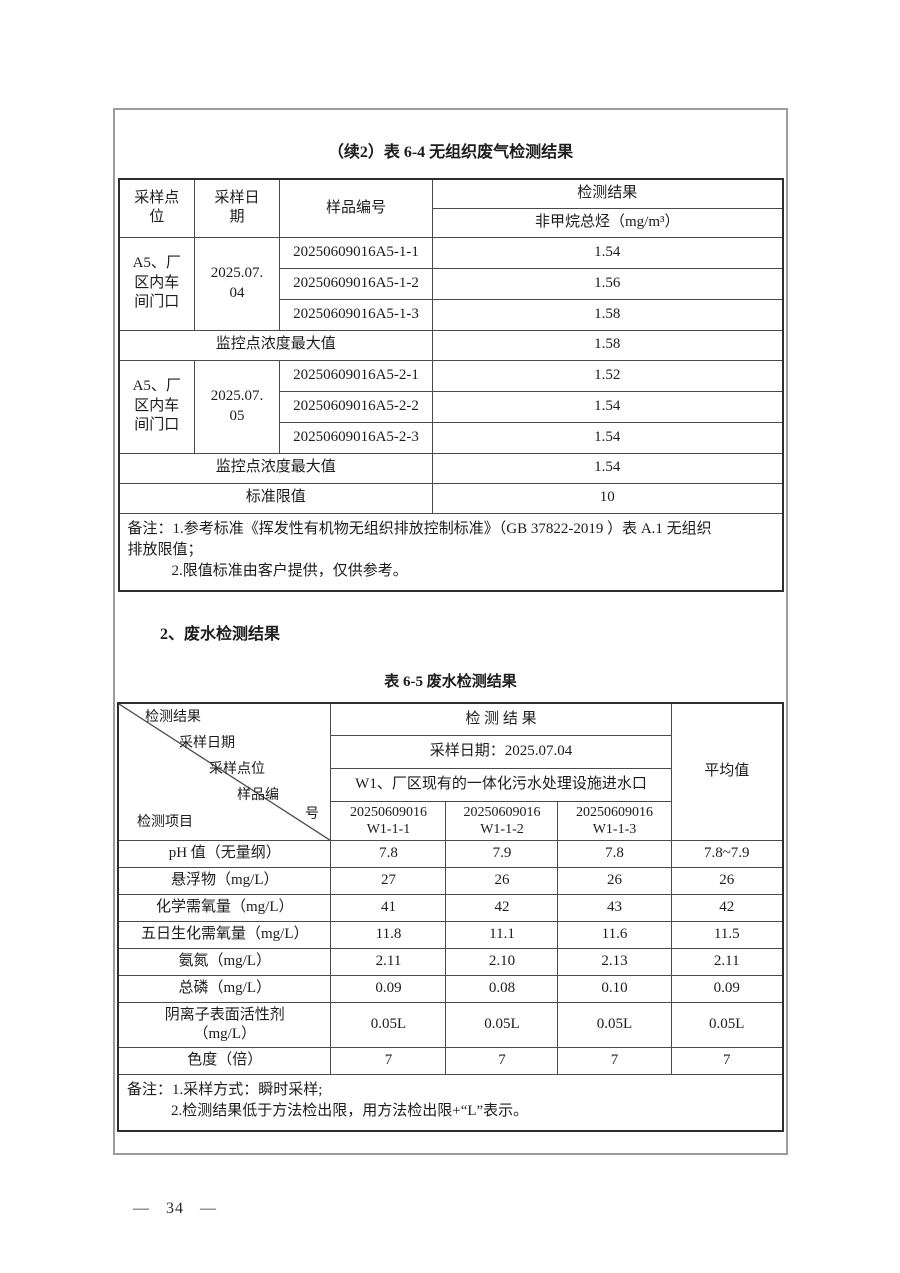 This screenshot has height=1273, width=900. Describe the element at coordinates (727, 771) in the screenshot. I see `header-average: 平均值` at that location.